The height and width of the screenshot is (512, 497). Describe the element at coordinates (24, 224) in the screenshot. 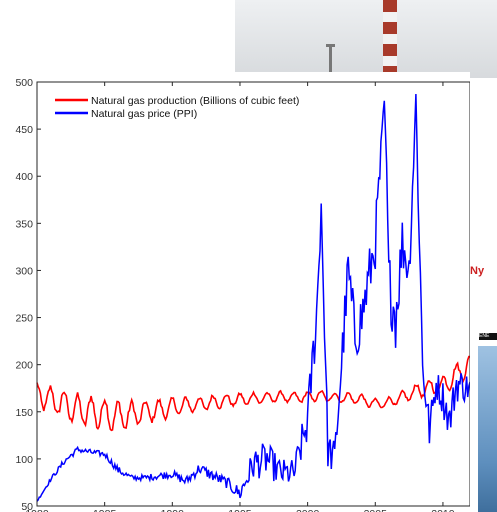

I see `y-tick-label: 350` at that location.